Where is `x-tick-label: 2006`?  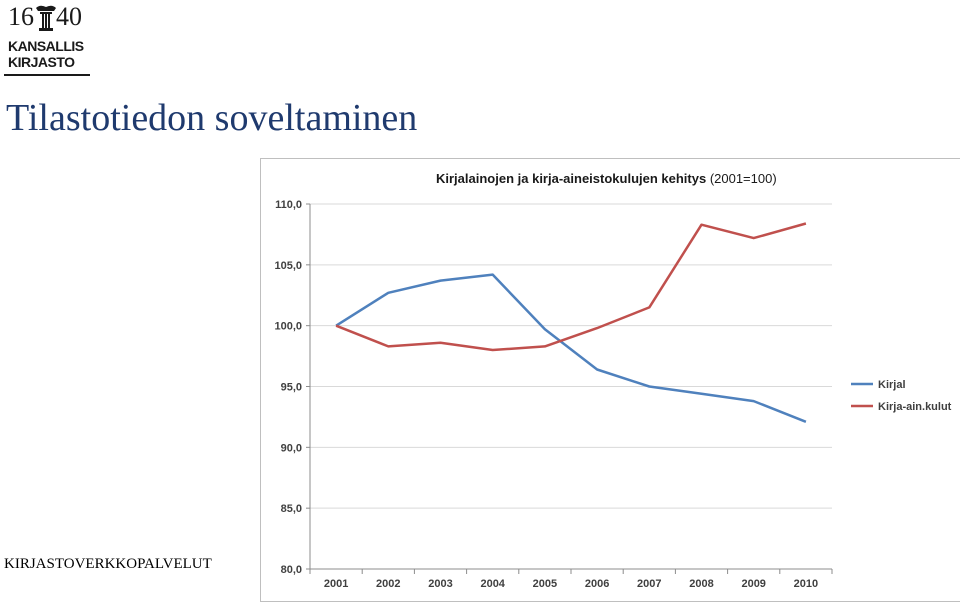
x-tick-label: 2006 is located at coordinates (597, 584).